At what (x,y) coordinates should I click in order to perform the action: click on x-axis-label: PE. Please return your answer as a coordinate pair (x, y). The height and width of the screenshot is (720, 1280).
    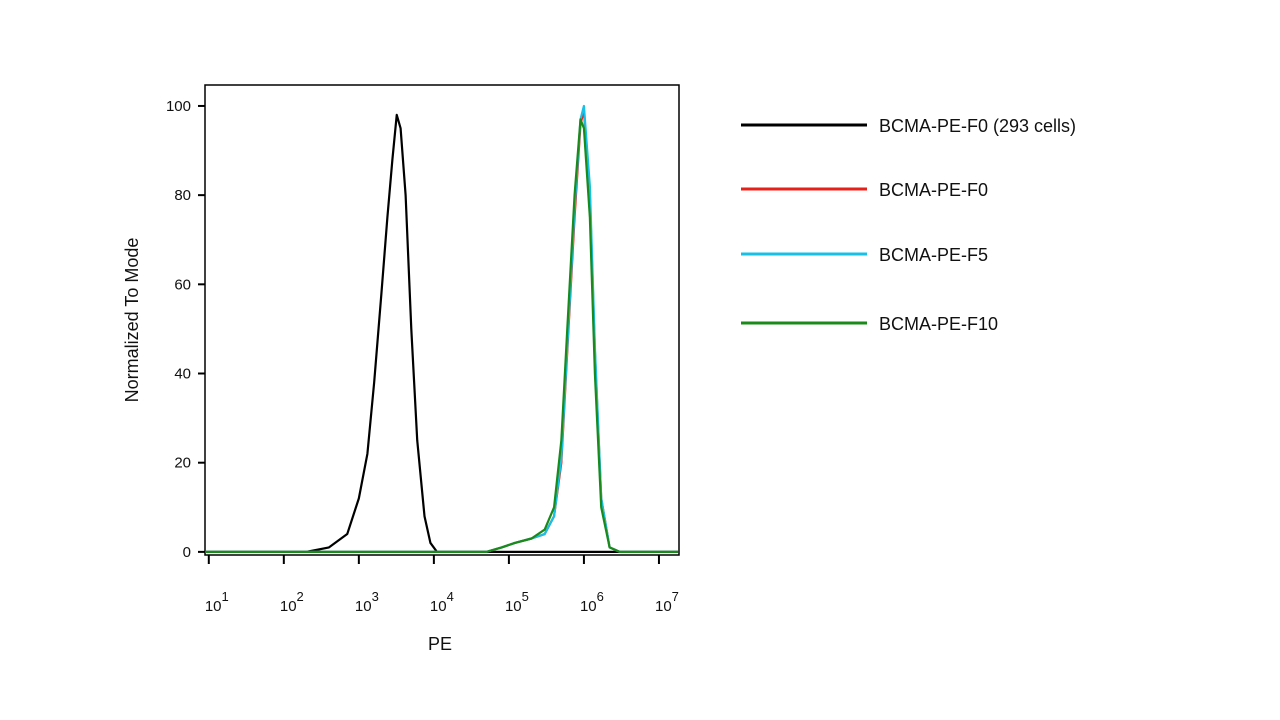
    Looking at the image, I should click on (440, 644).